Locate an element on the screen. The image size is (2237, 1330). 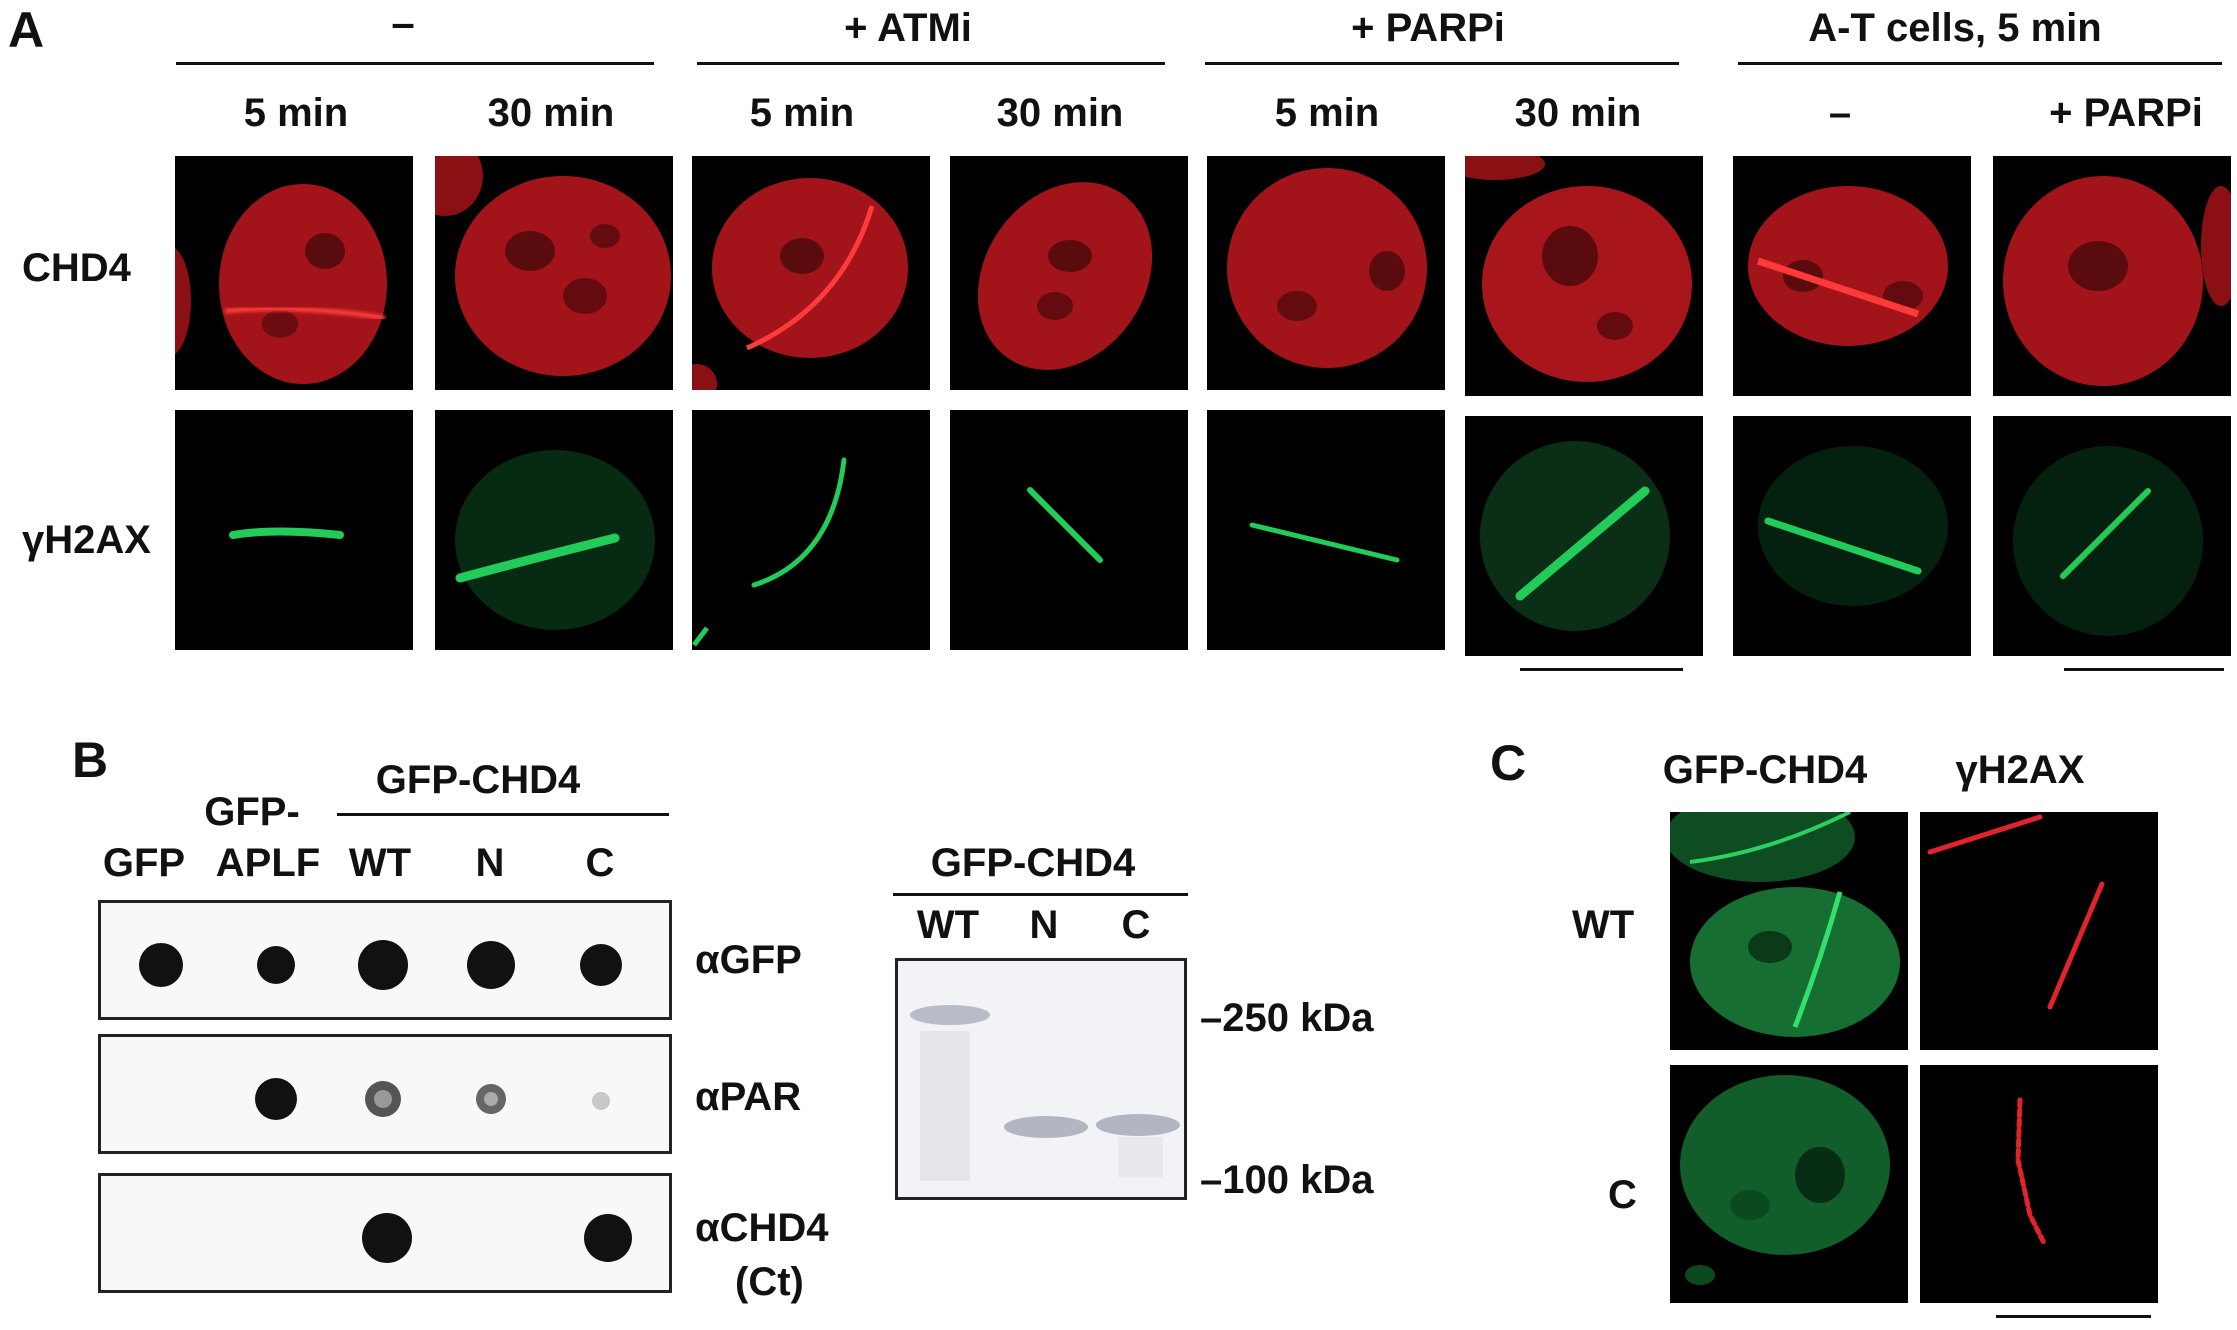
group-underline-atmi is located at coordinates (931, 63).